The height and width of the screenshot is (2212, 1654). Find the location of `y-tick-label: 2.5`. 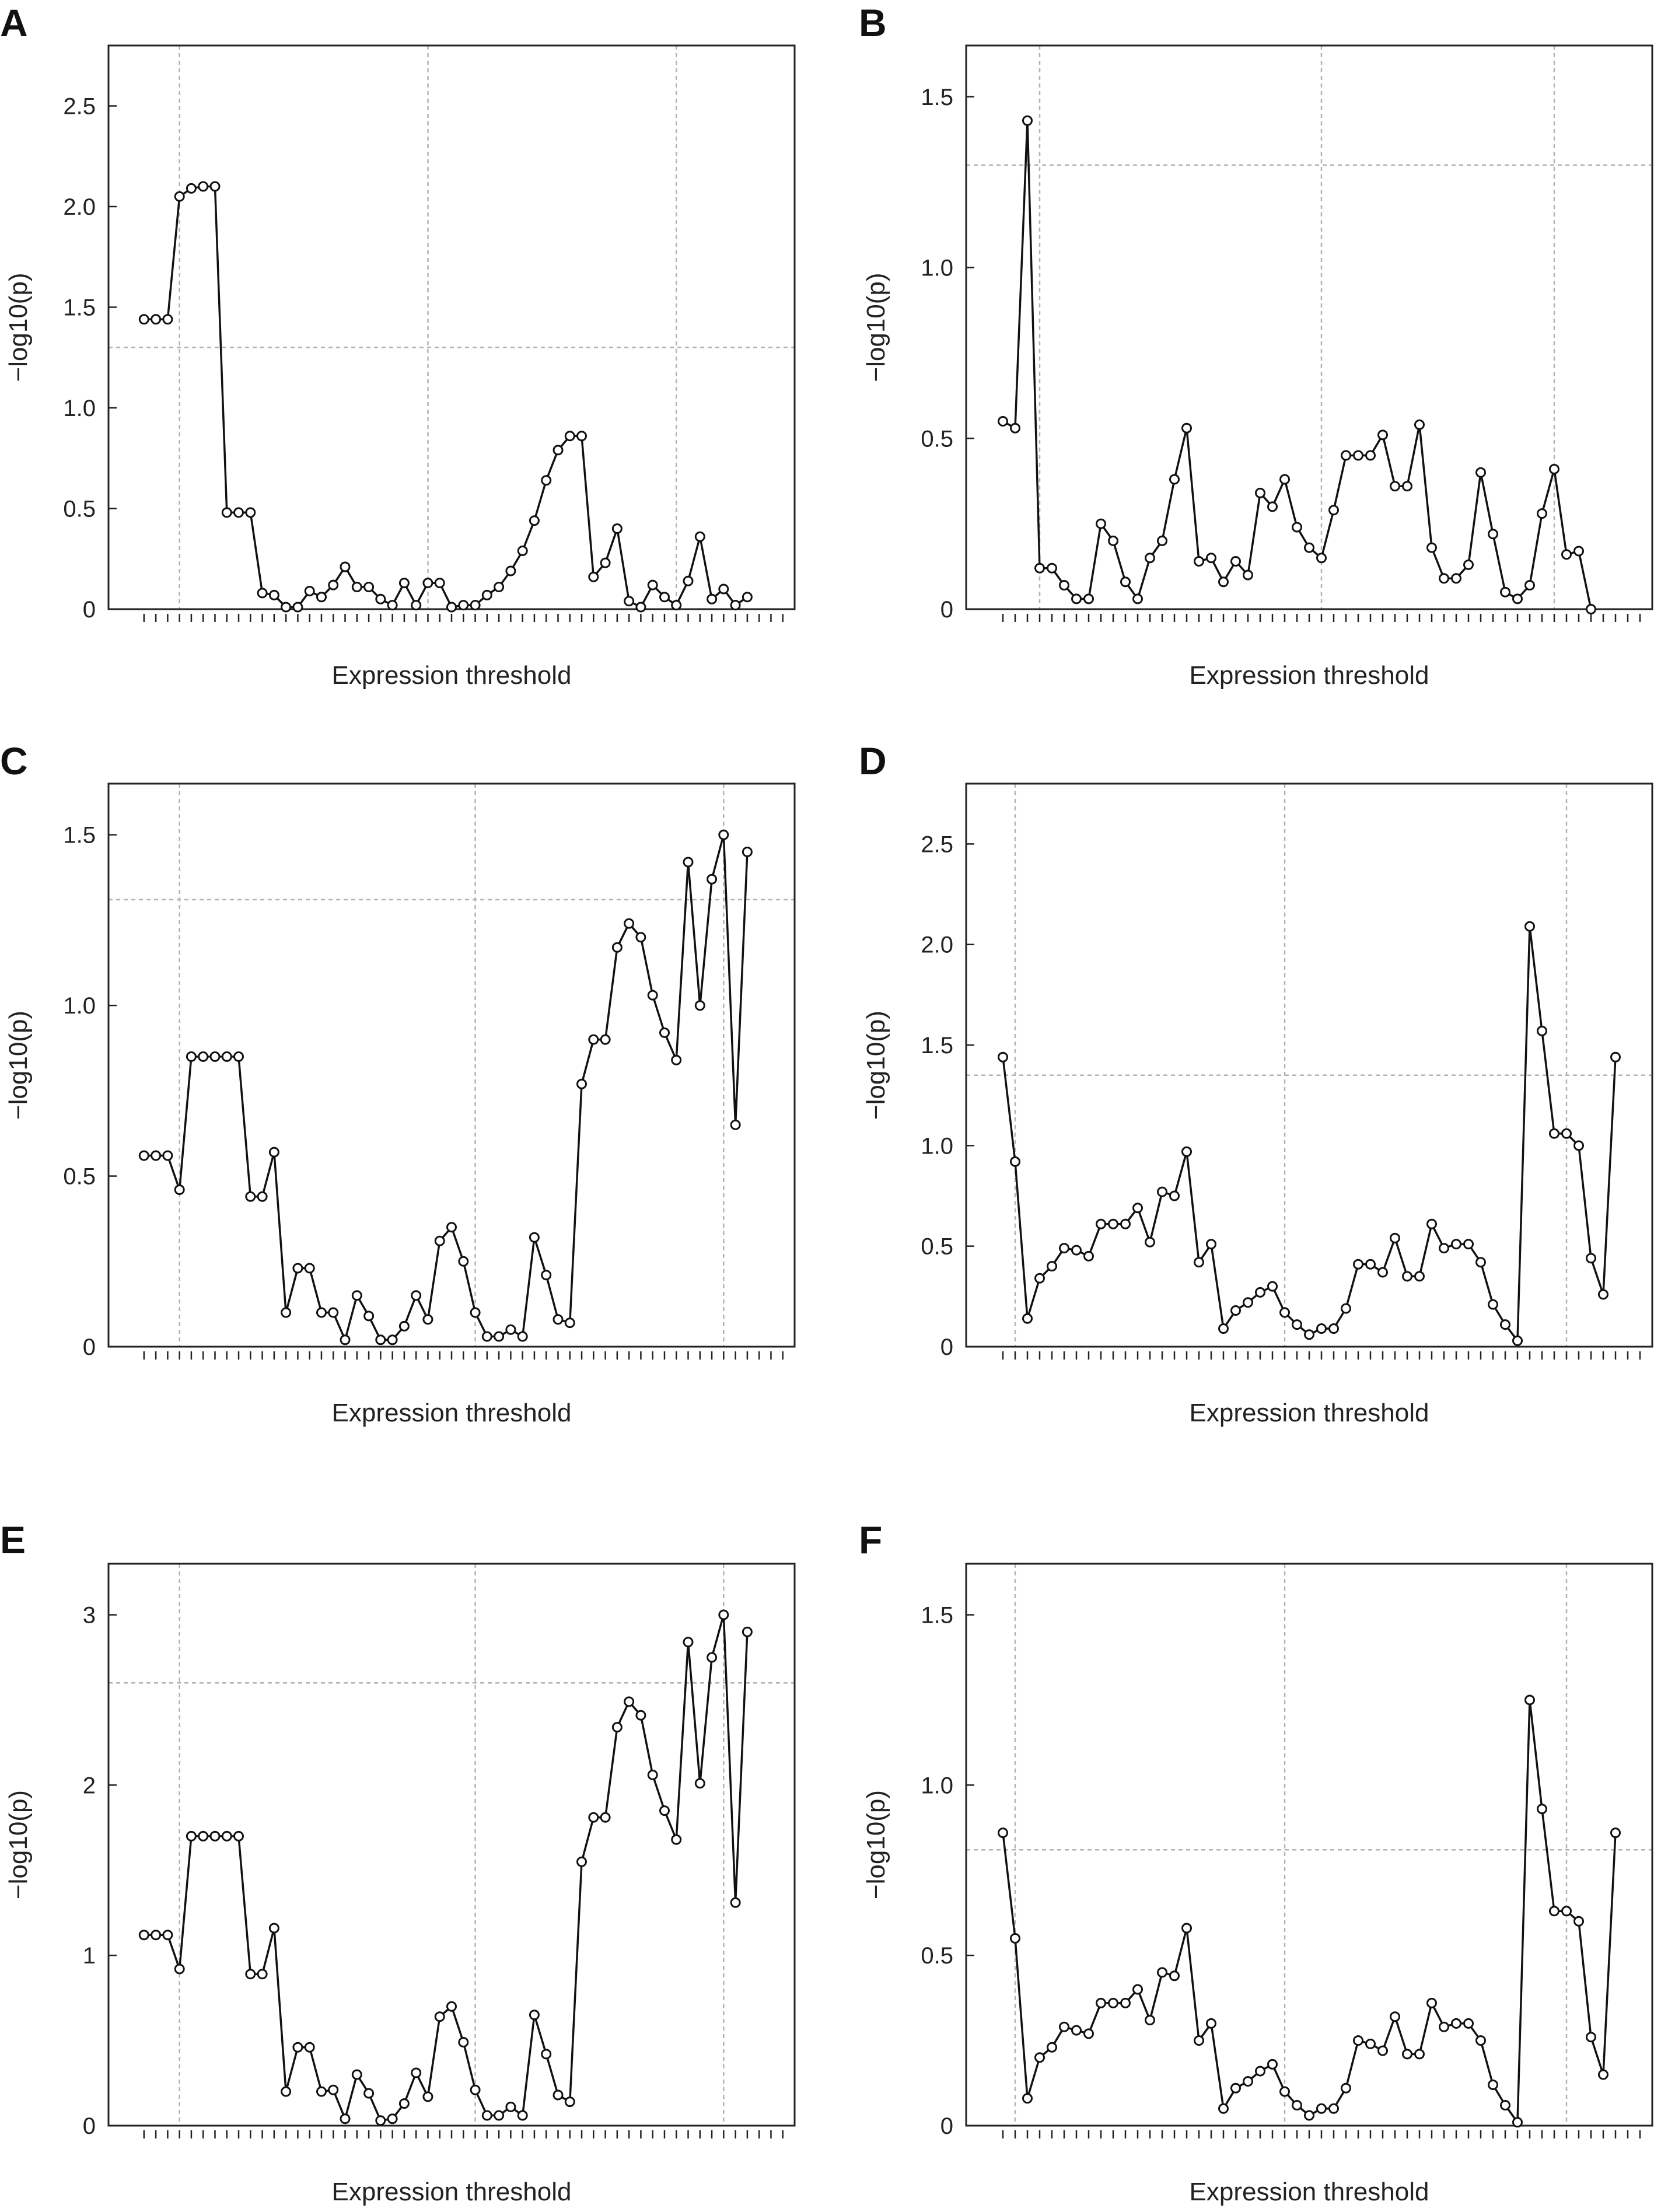

y-tick-label: 2.5 is located at coordinates (937, 844).